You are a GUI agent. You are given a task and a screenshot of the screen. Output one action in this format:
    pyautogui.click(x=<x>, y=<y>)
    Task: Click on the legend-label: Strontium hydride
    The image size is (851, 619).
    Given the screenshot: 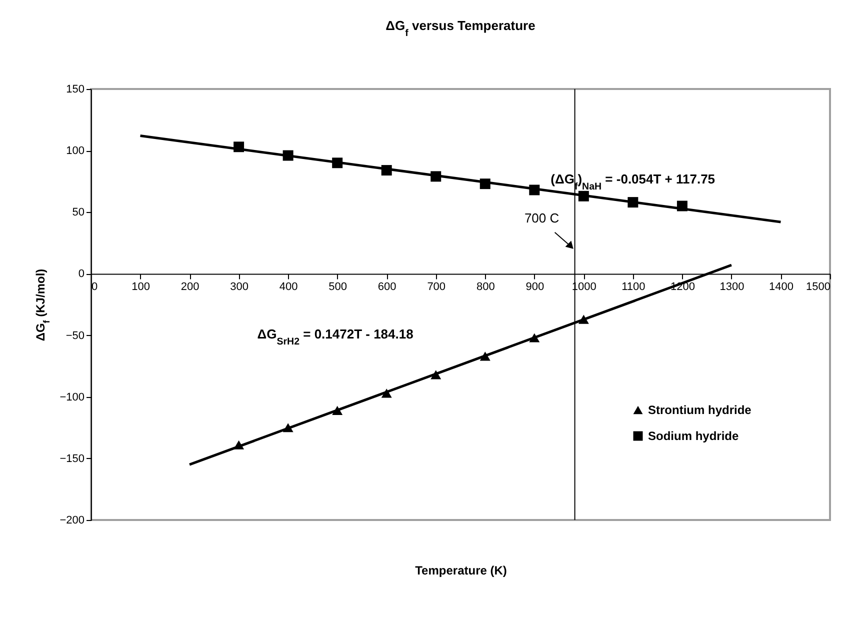 What is the action you would take?
    pyautogui.click(x=700, y=410)
    